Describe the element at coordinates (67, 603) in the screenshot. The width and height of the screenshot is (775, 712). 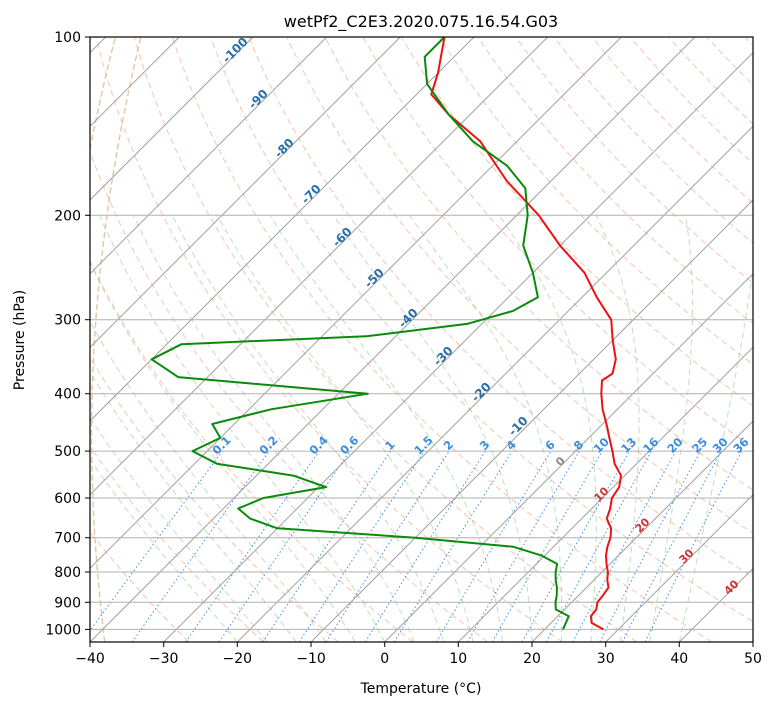
I see `y-tick-label: 900` at that location.